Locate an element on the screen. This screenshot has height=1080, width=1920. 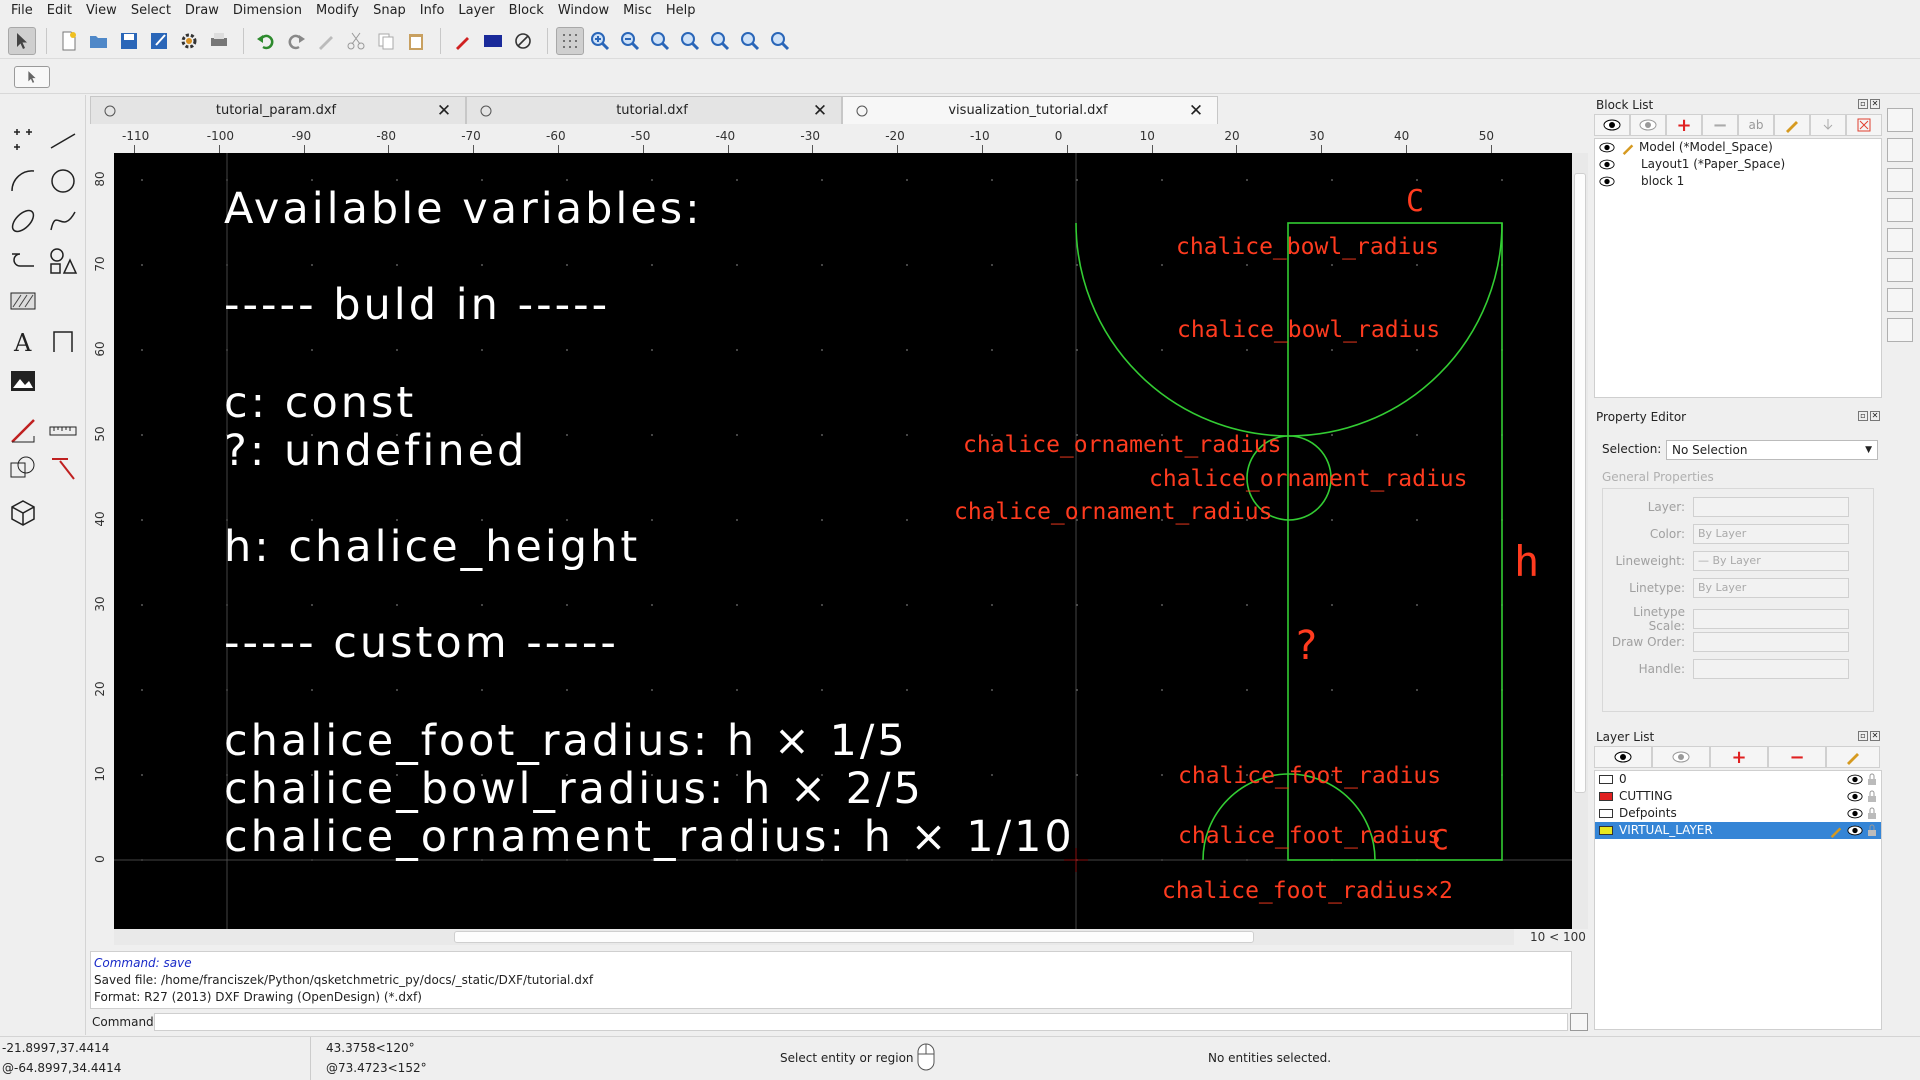
zoom-auto-button is located at coordinates (660, 41).